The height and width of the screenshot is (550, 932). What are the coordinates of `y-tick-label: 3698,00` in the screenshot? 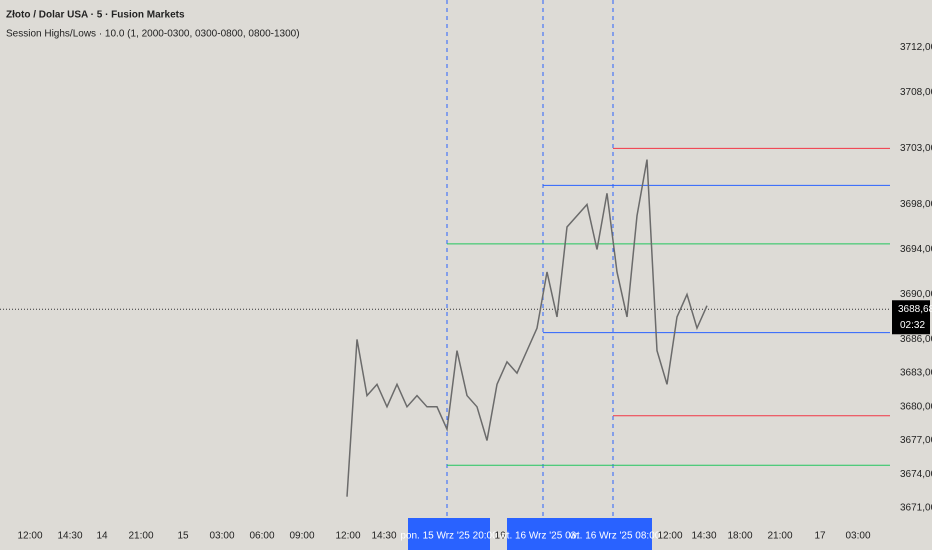 It's located at (916, 204).